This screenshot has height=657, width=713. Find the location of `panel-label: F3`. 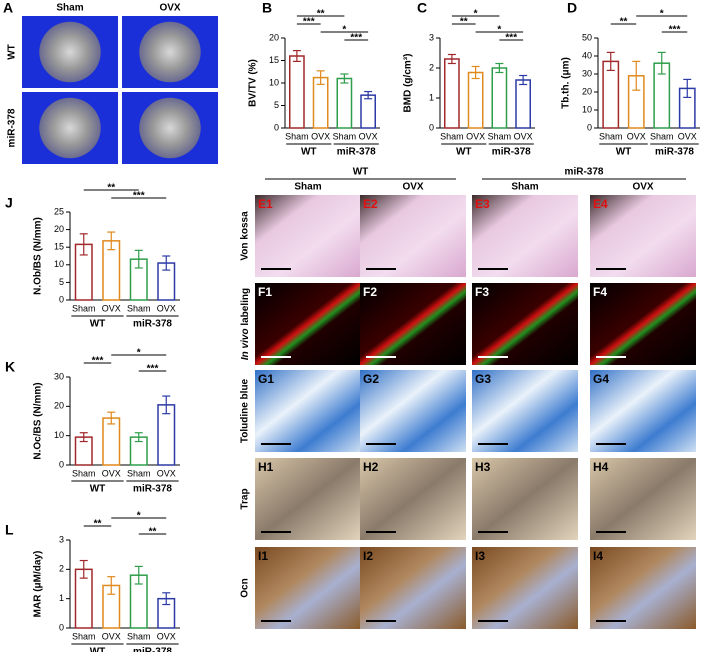

panel-label: F3 is located at coordinates (482, 292).